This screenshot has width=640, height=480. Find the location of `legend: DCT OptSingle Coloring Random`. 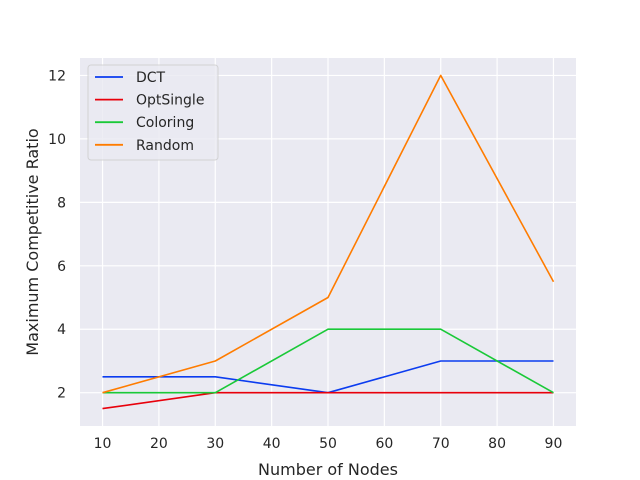

legend: DCT OptSingle Coloring Random is located at coordinates (153, 112).